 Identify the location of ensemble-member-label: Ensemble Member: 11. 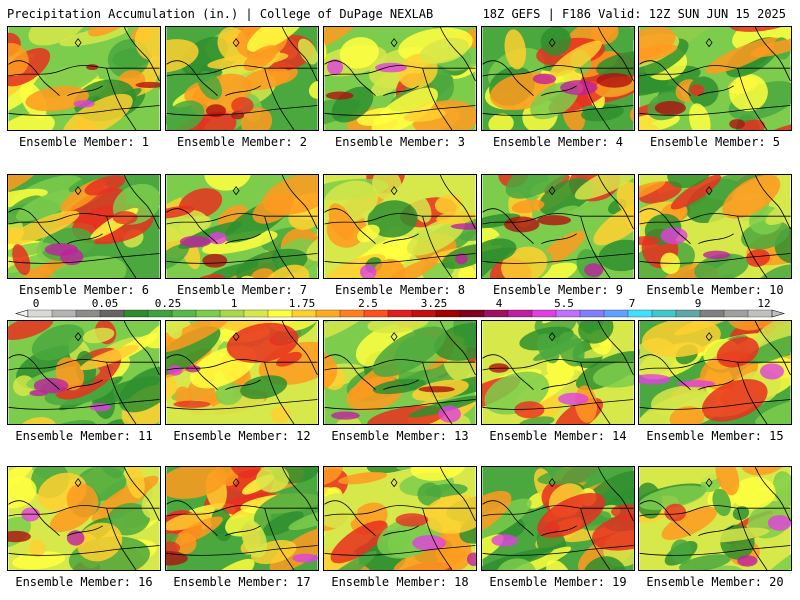
(84, 436).